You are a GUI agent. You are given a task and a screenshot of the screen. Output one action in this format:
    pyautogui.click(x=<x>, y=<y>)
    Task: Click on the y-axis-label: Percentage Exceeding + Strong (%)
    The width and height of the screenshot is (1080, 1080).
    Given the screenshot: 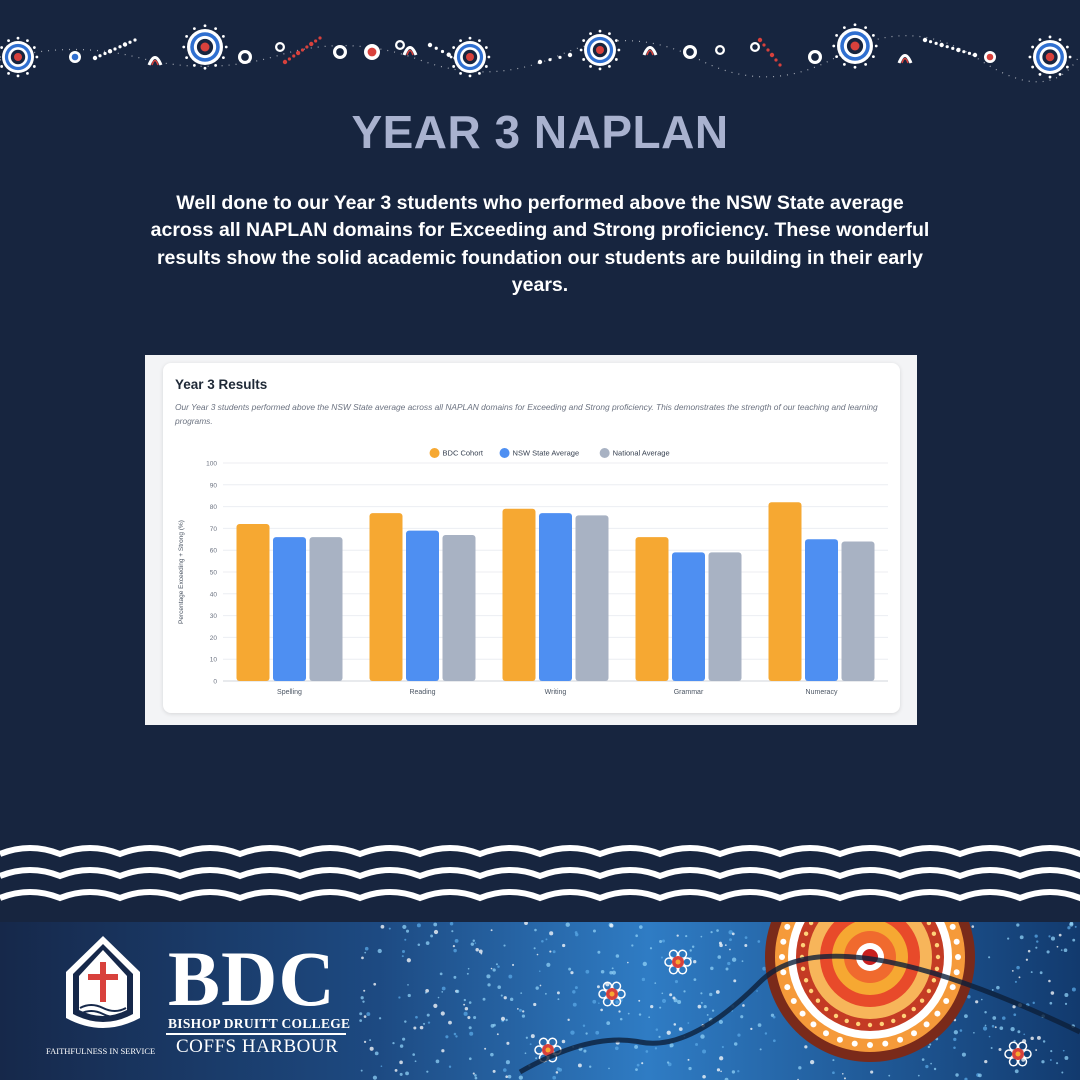 What is the action you would take?
    pyautogui.click(x=181, y=572)
    